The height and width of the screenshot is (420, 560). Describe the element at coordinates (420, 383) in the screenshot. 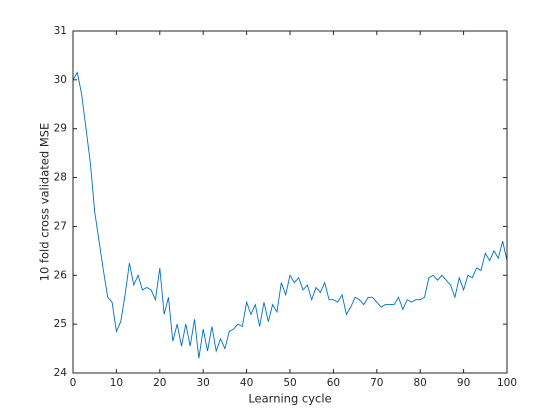

I see `x-tick-label: 80` at that location.